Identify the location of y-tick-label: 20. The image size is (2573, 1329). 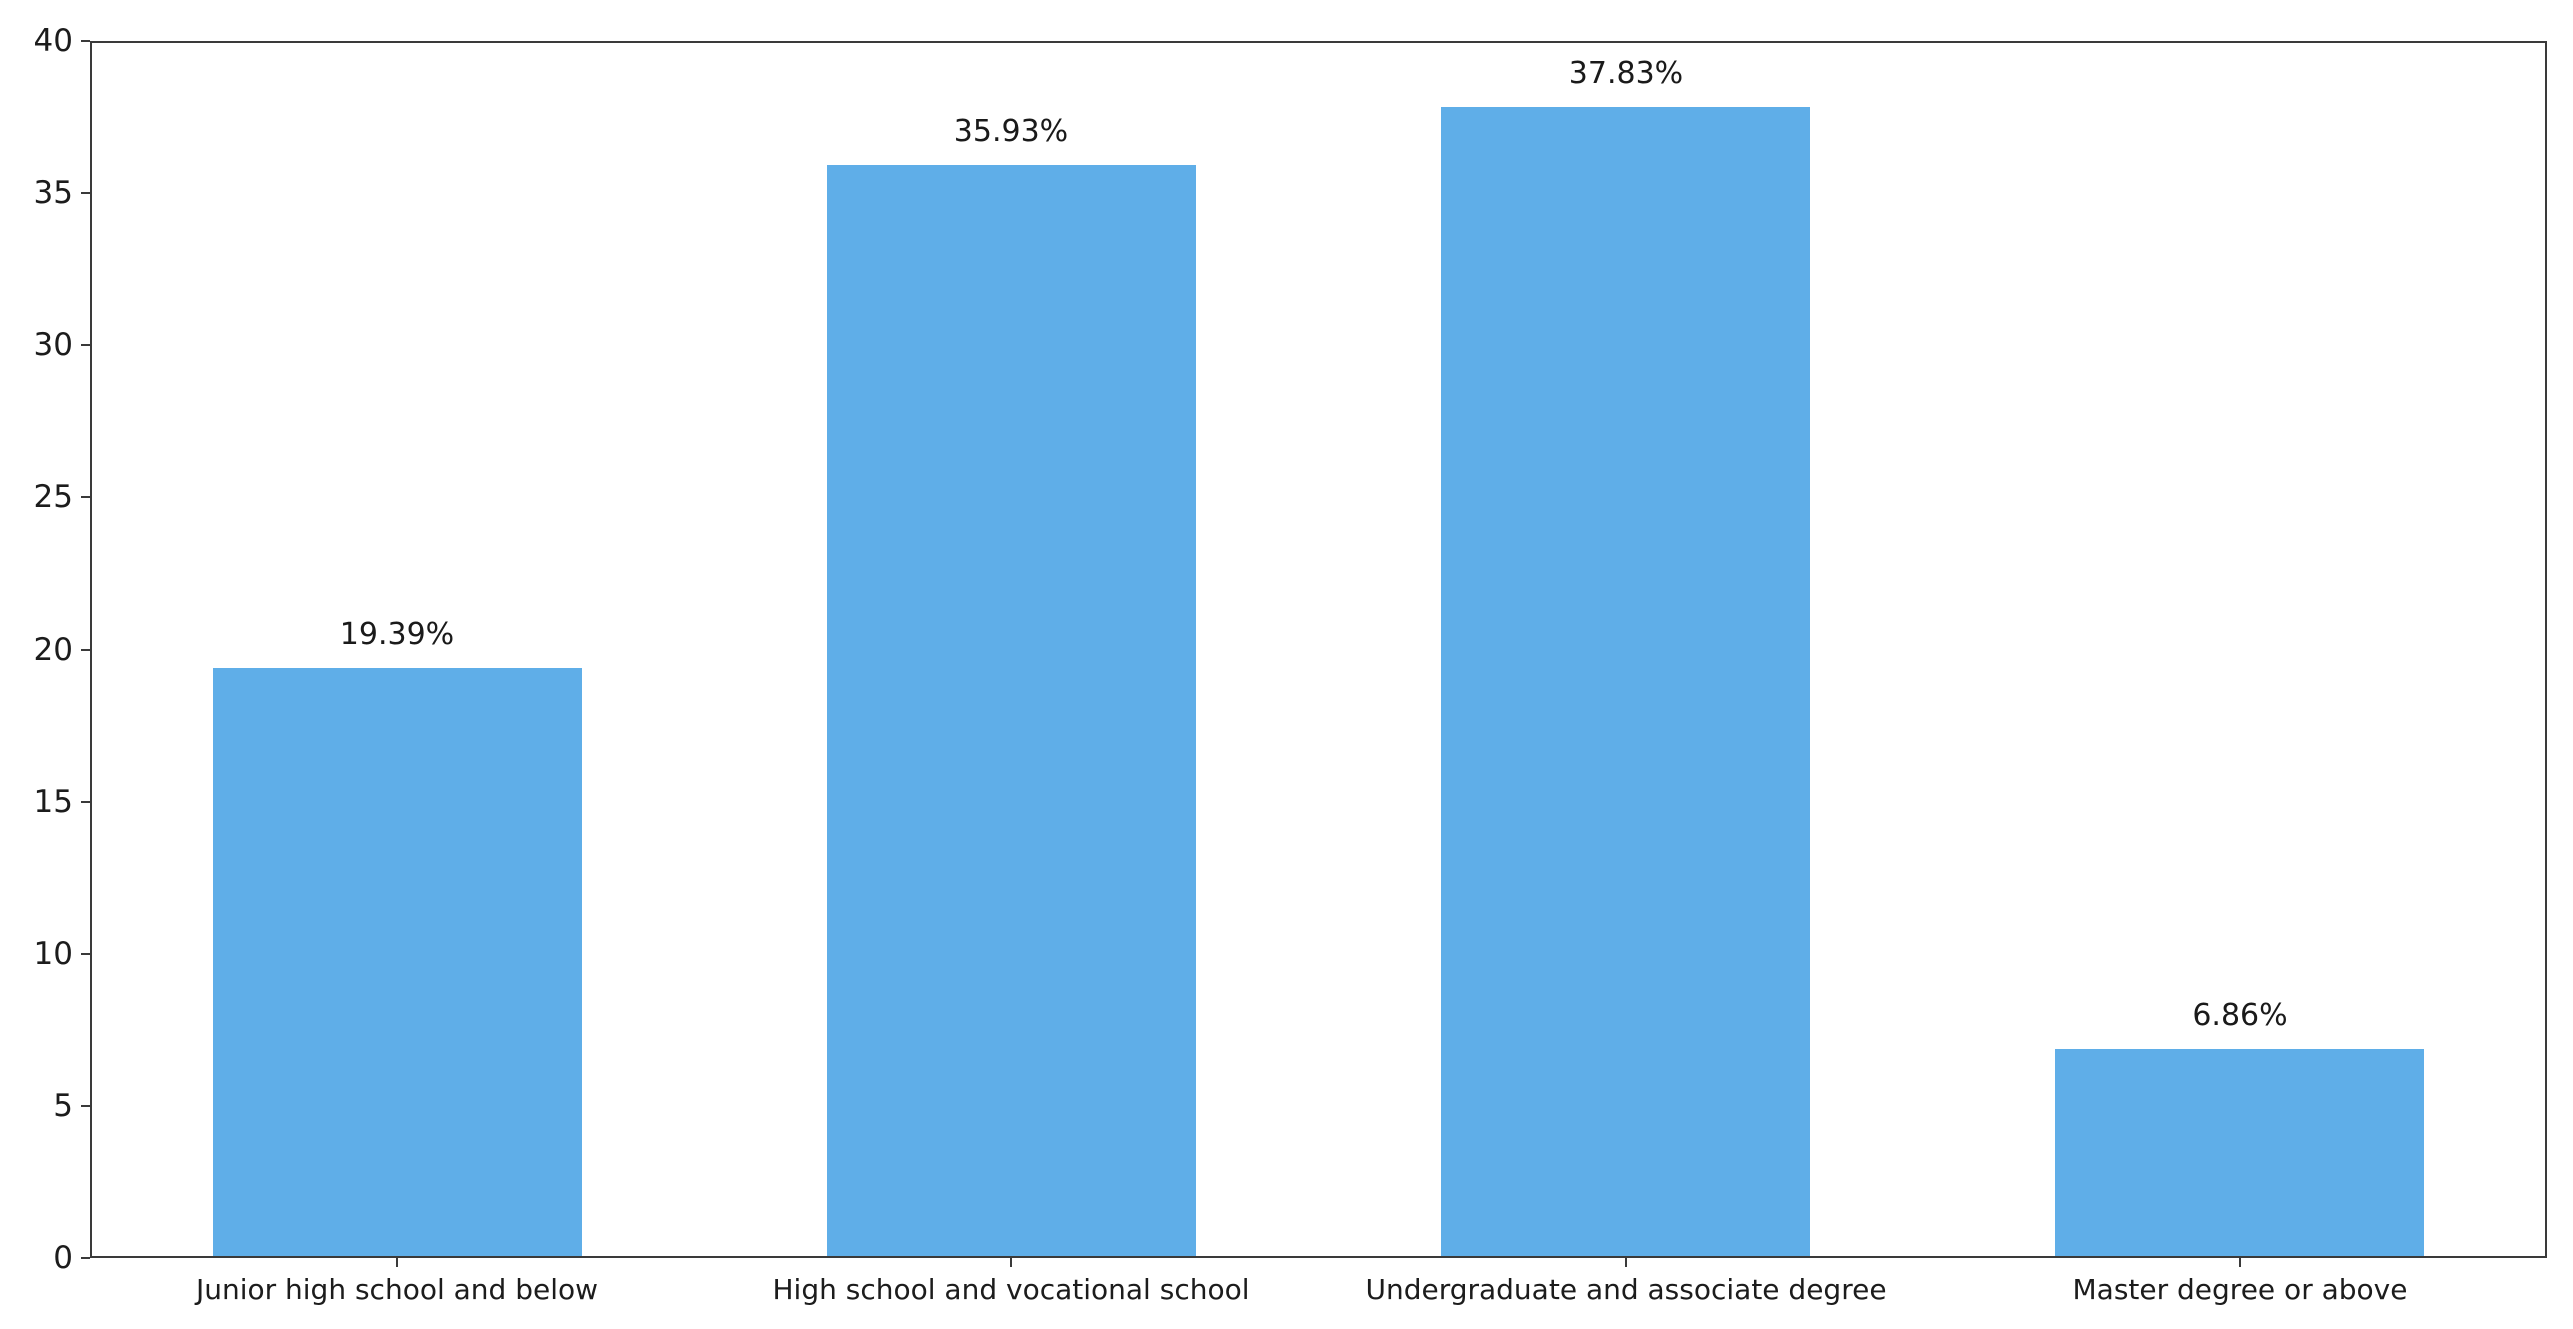
(53, 649).